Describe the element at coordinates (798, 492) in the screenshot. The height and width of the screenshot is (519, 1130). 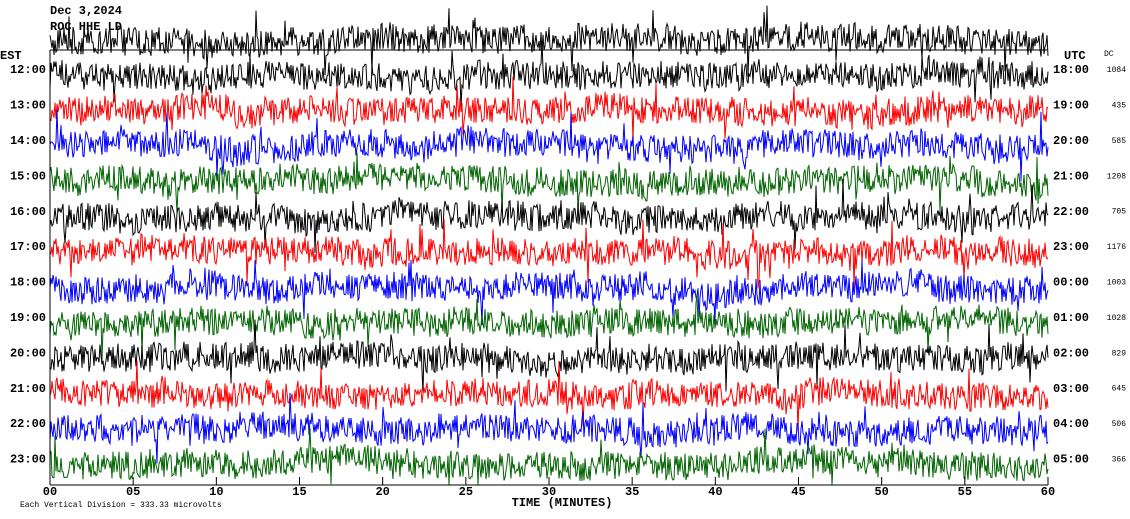
I see `x-tick-label: 45` at that location.